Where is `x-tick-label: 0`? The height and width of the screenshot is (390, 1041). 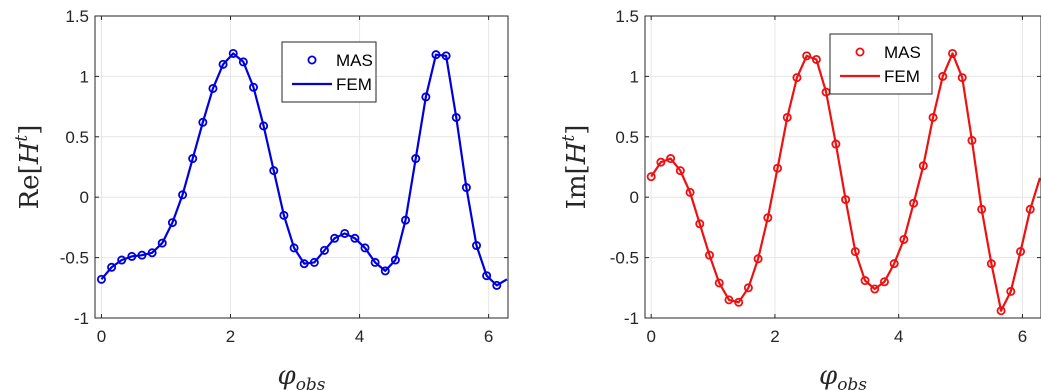 x-tick-label: 0 is located at coordinates (101, 336).